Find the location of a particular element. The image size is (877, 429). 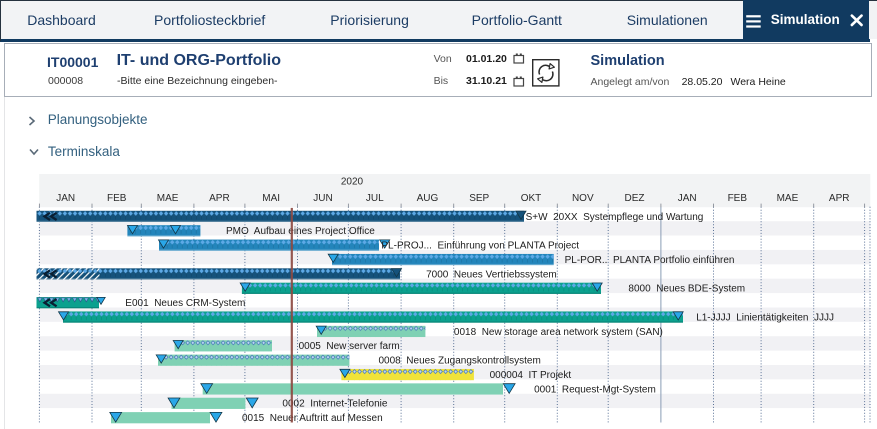

svg-text: AUG is located at coordinates (428, 198).